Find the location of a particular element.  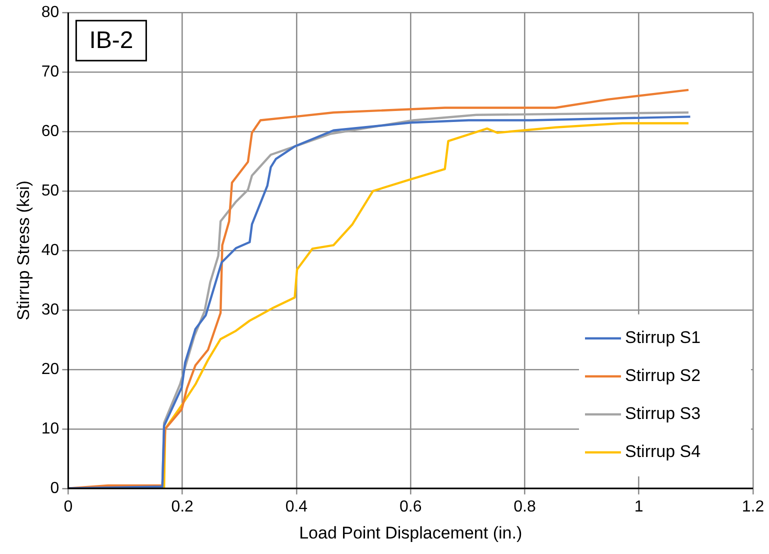

y-tick-label: 20 is located at coordinates (50, 369).